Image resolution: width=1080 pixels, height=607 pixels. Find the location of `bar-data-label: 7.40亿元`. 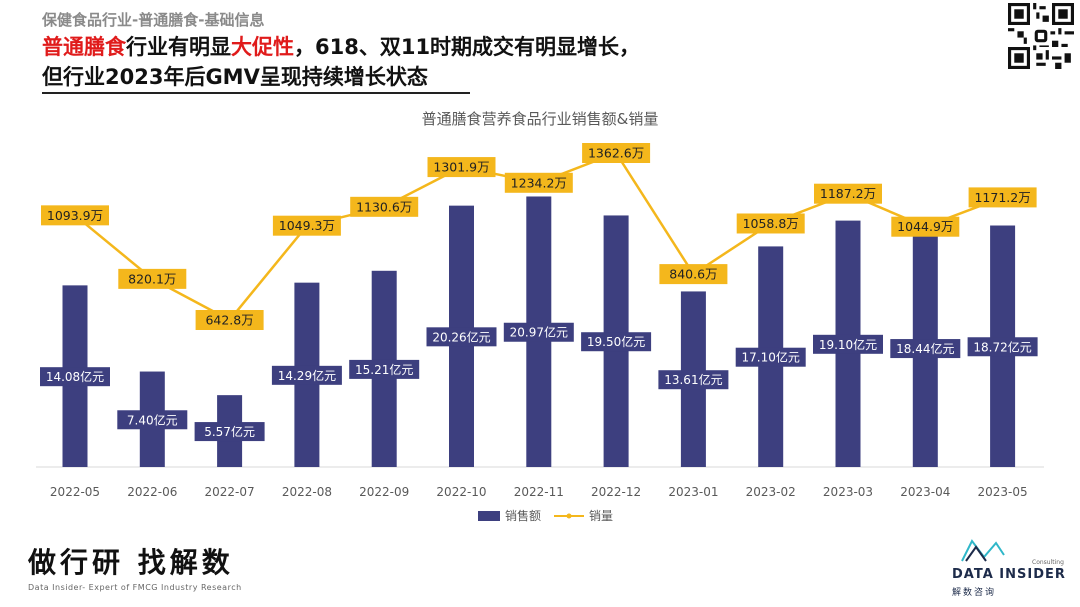

bar-data-label: 7.40亿元 is located at coordinates (152, 419).